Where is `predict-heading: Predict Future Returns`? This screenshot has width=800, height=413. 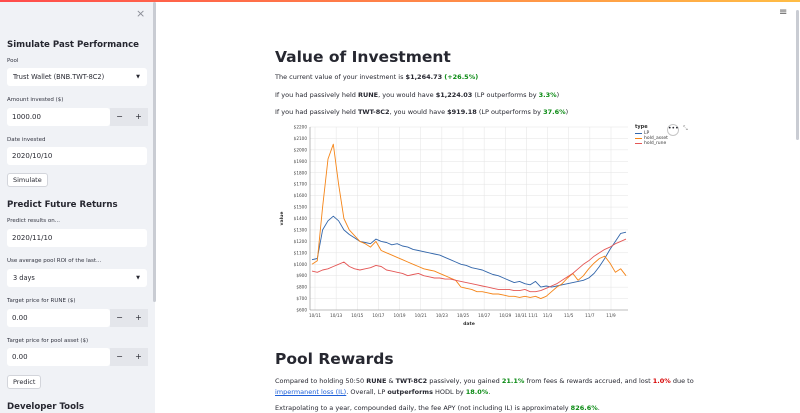 predict-heading: Predict Future Returns is located at coordinates (62, 205).